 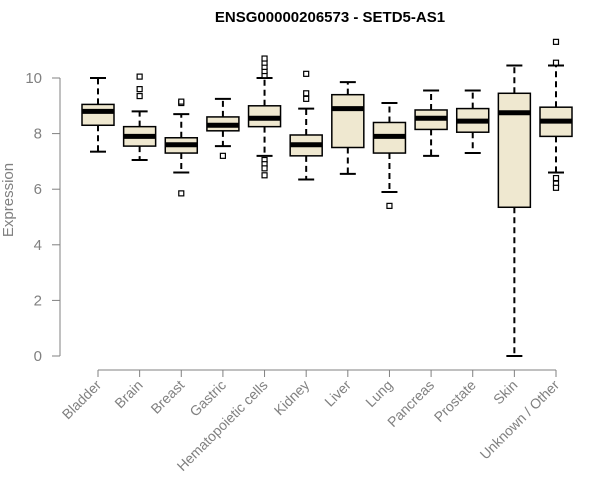 What do you see at coordinates (38, 356) in the screenshot?
I see `y-tick-label: 0` at bounding box center [38, 356].